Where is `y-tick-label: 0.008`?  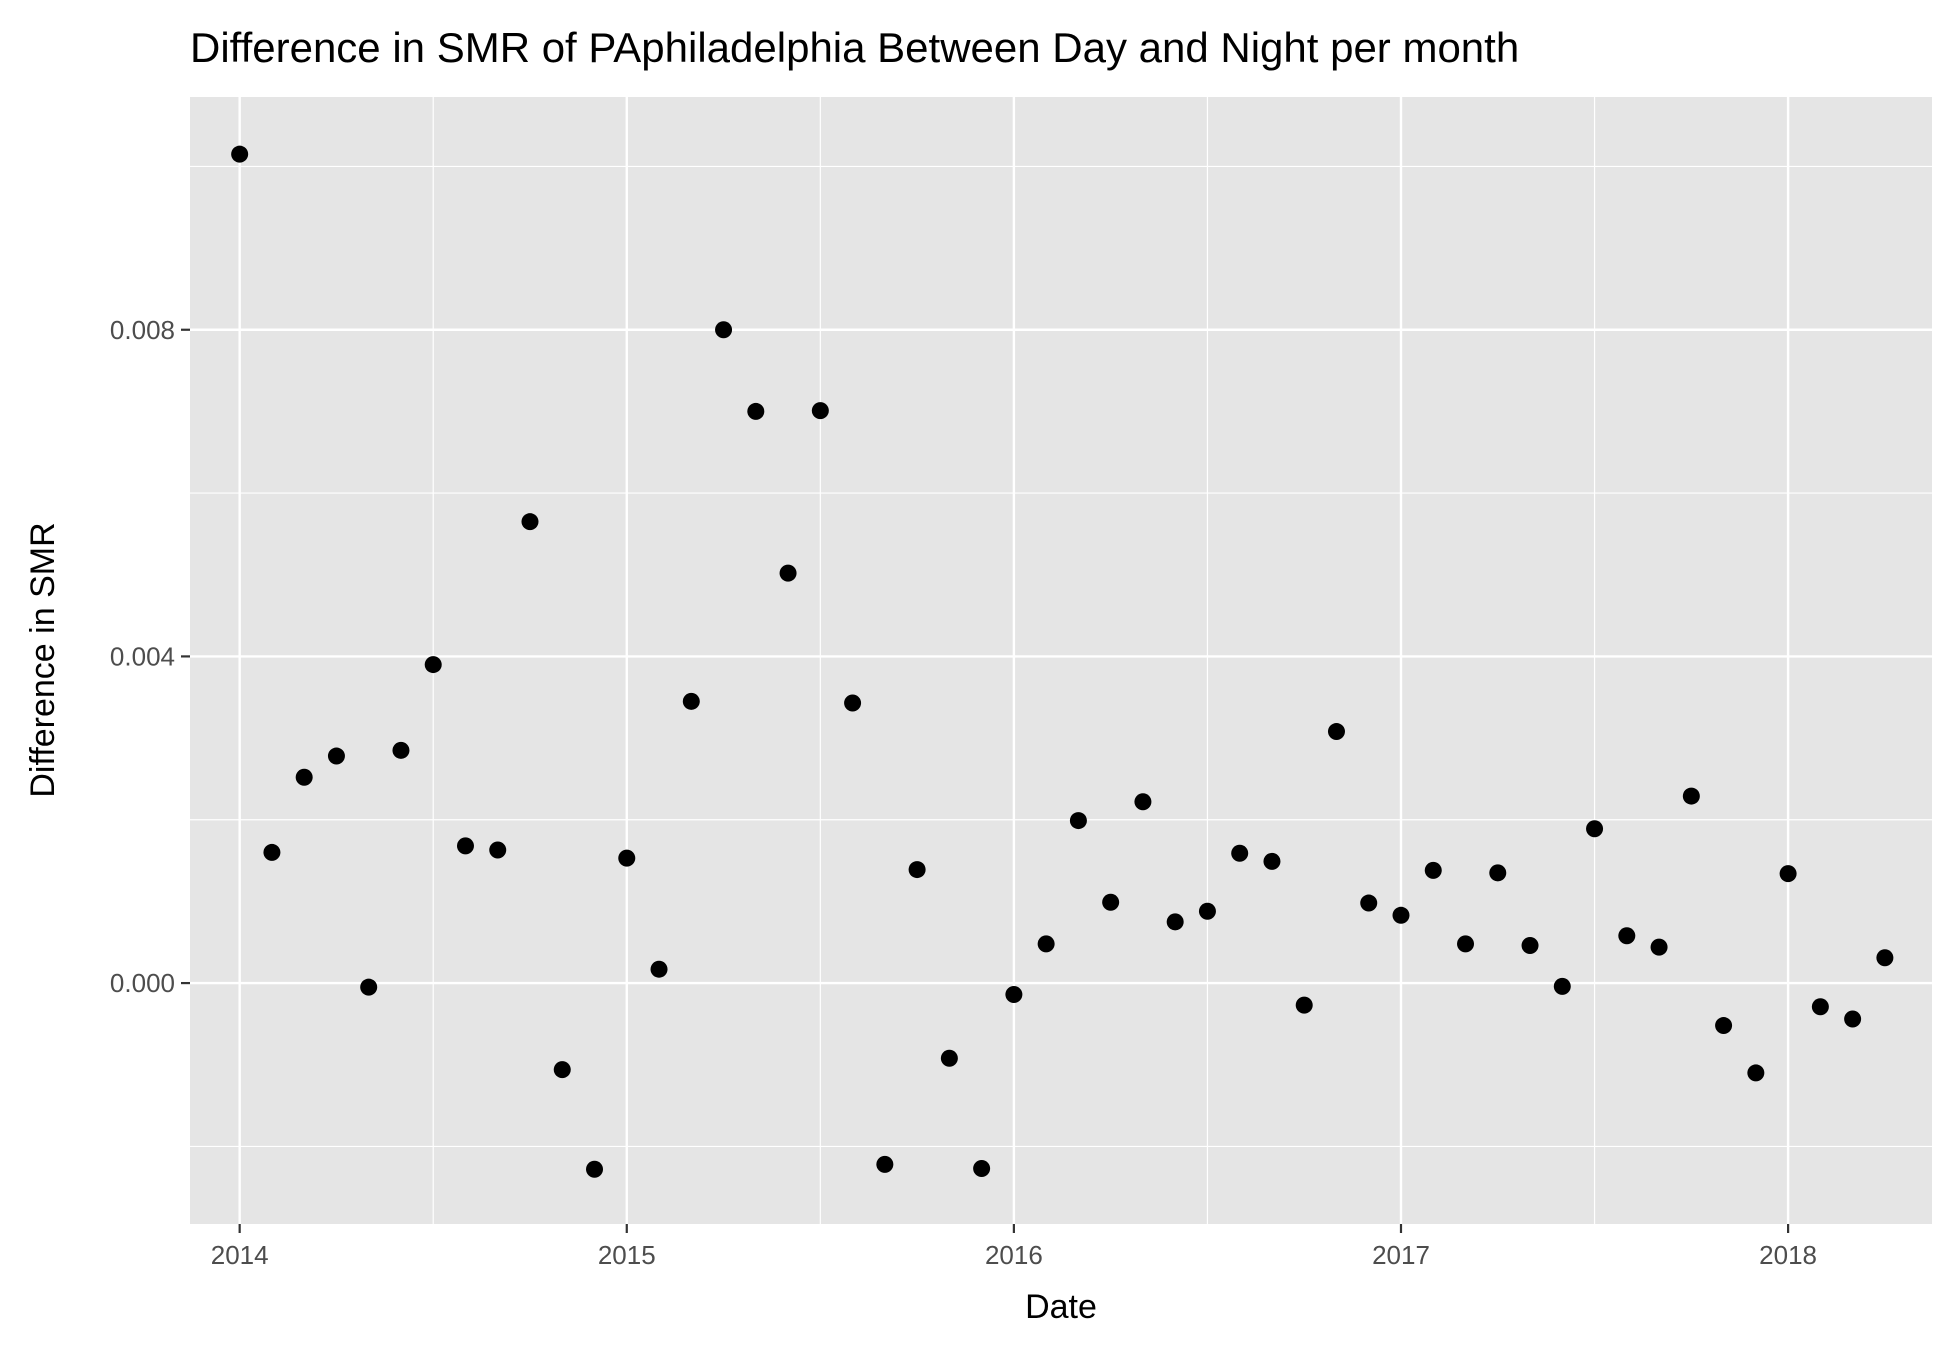 y-tick-label: 0.008 is located at coordinates (142, 330).